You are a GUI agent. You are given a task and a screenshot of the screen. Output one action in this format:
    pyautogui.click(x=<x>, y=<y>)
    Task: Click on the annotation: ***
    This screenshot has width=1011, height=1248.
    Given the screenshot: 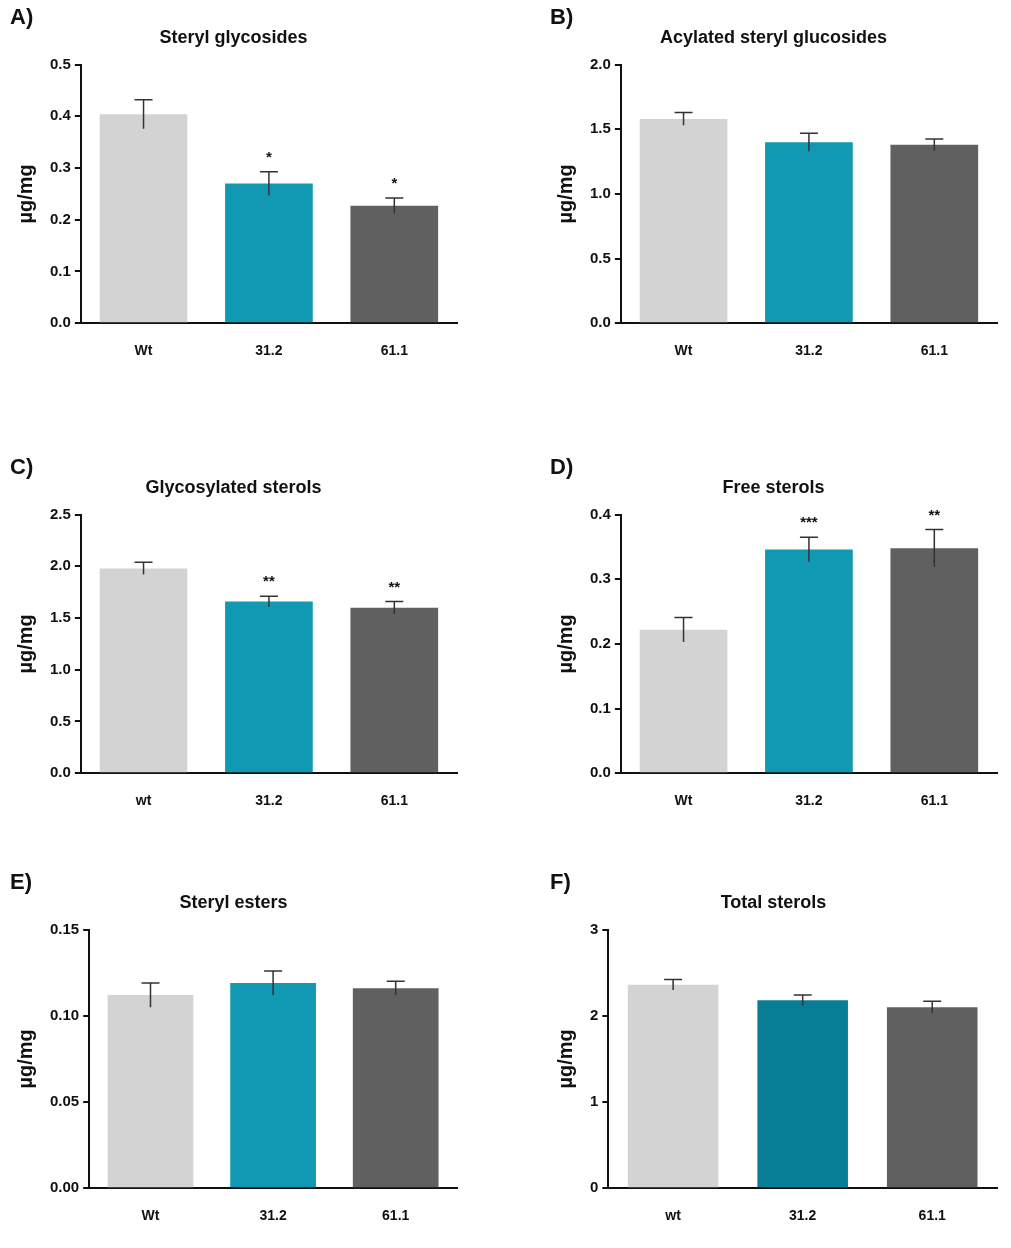 What is the action you would take?
    pyautogui.click(x=809, y=522)
    